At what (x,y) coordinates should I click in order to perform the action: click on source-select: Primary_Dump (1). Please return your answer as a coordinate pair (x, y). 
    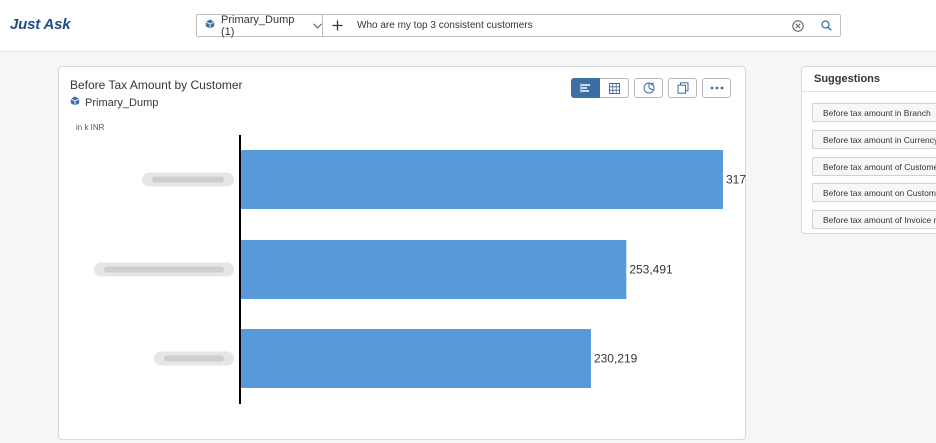
    Looking at the image, I should click on (260, 25).